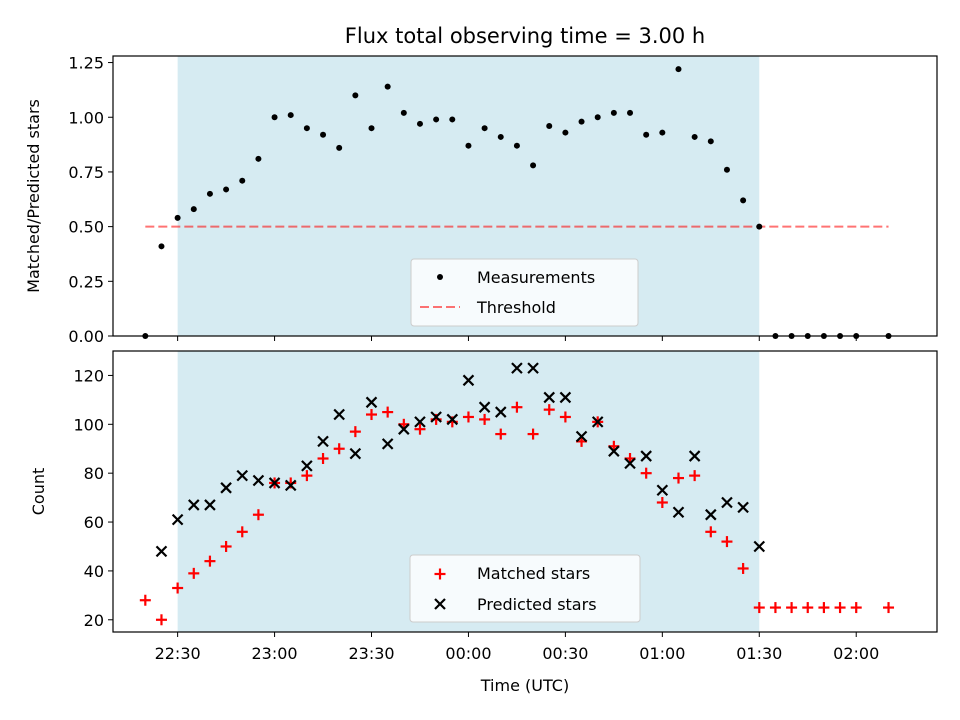  Describe the element at coordinates (565, 653) in the screenshot. I see `bottom-x-tick-label: 00:30` at that location.